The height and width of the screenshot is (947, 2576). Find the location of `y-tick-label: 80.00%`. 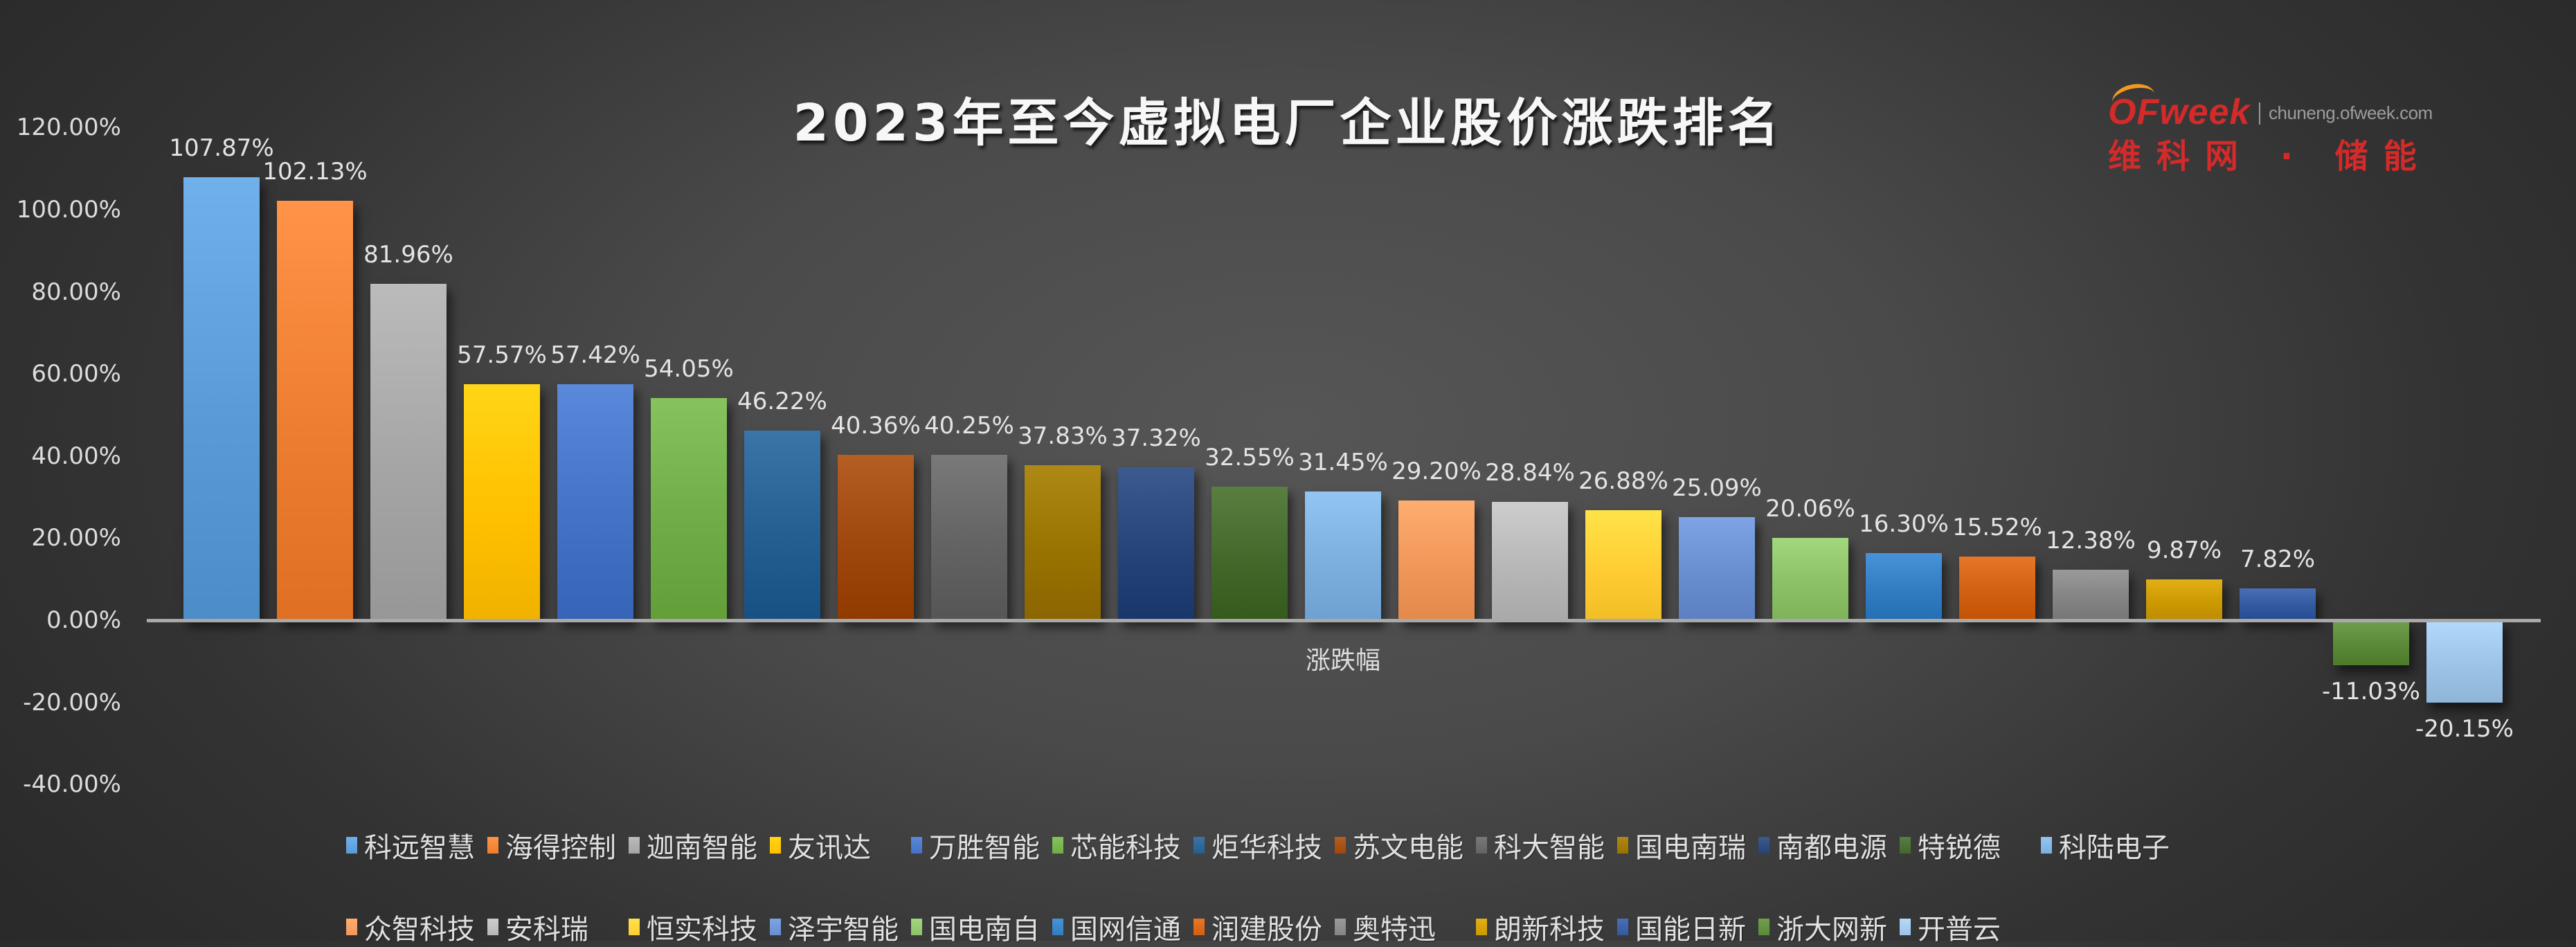

y-tick-label: 80.00% is located at coordinates (76, 292).